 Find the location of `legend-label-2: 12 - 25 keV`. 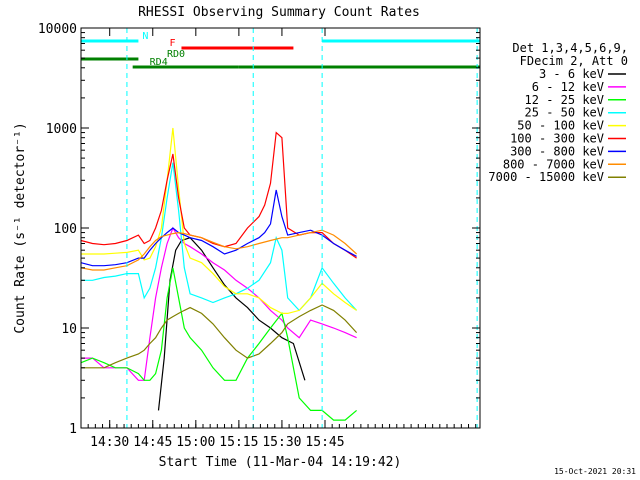

legend-label-2: 12 - 25 keV is located at coordinates (564, 100).